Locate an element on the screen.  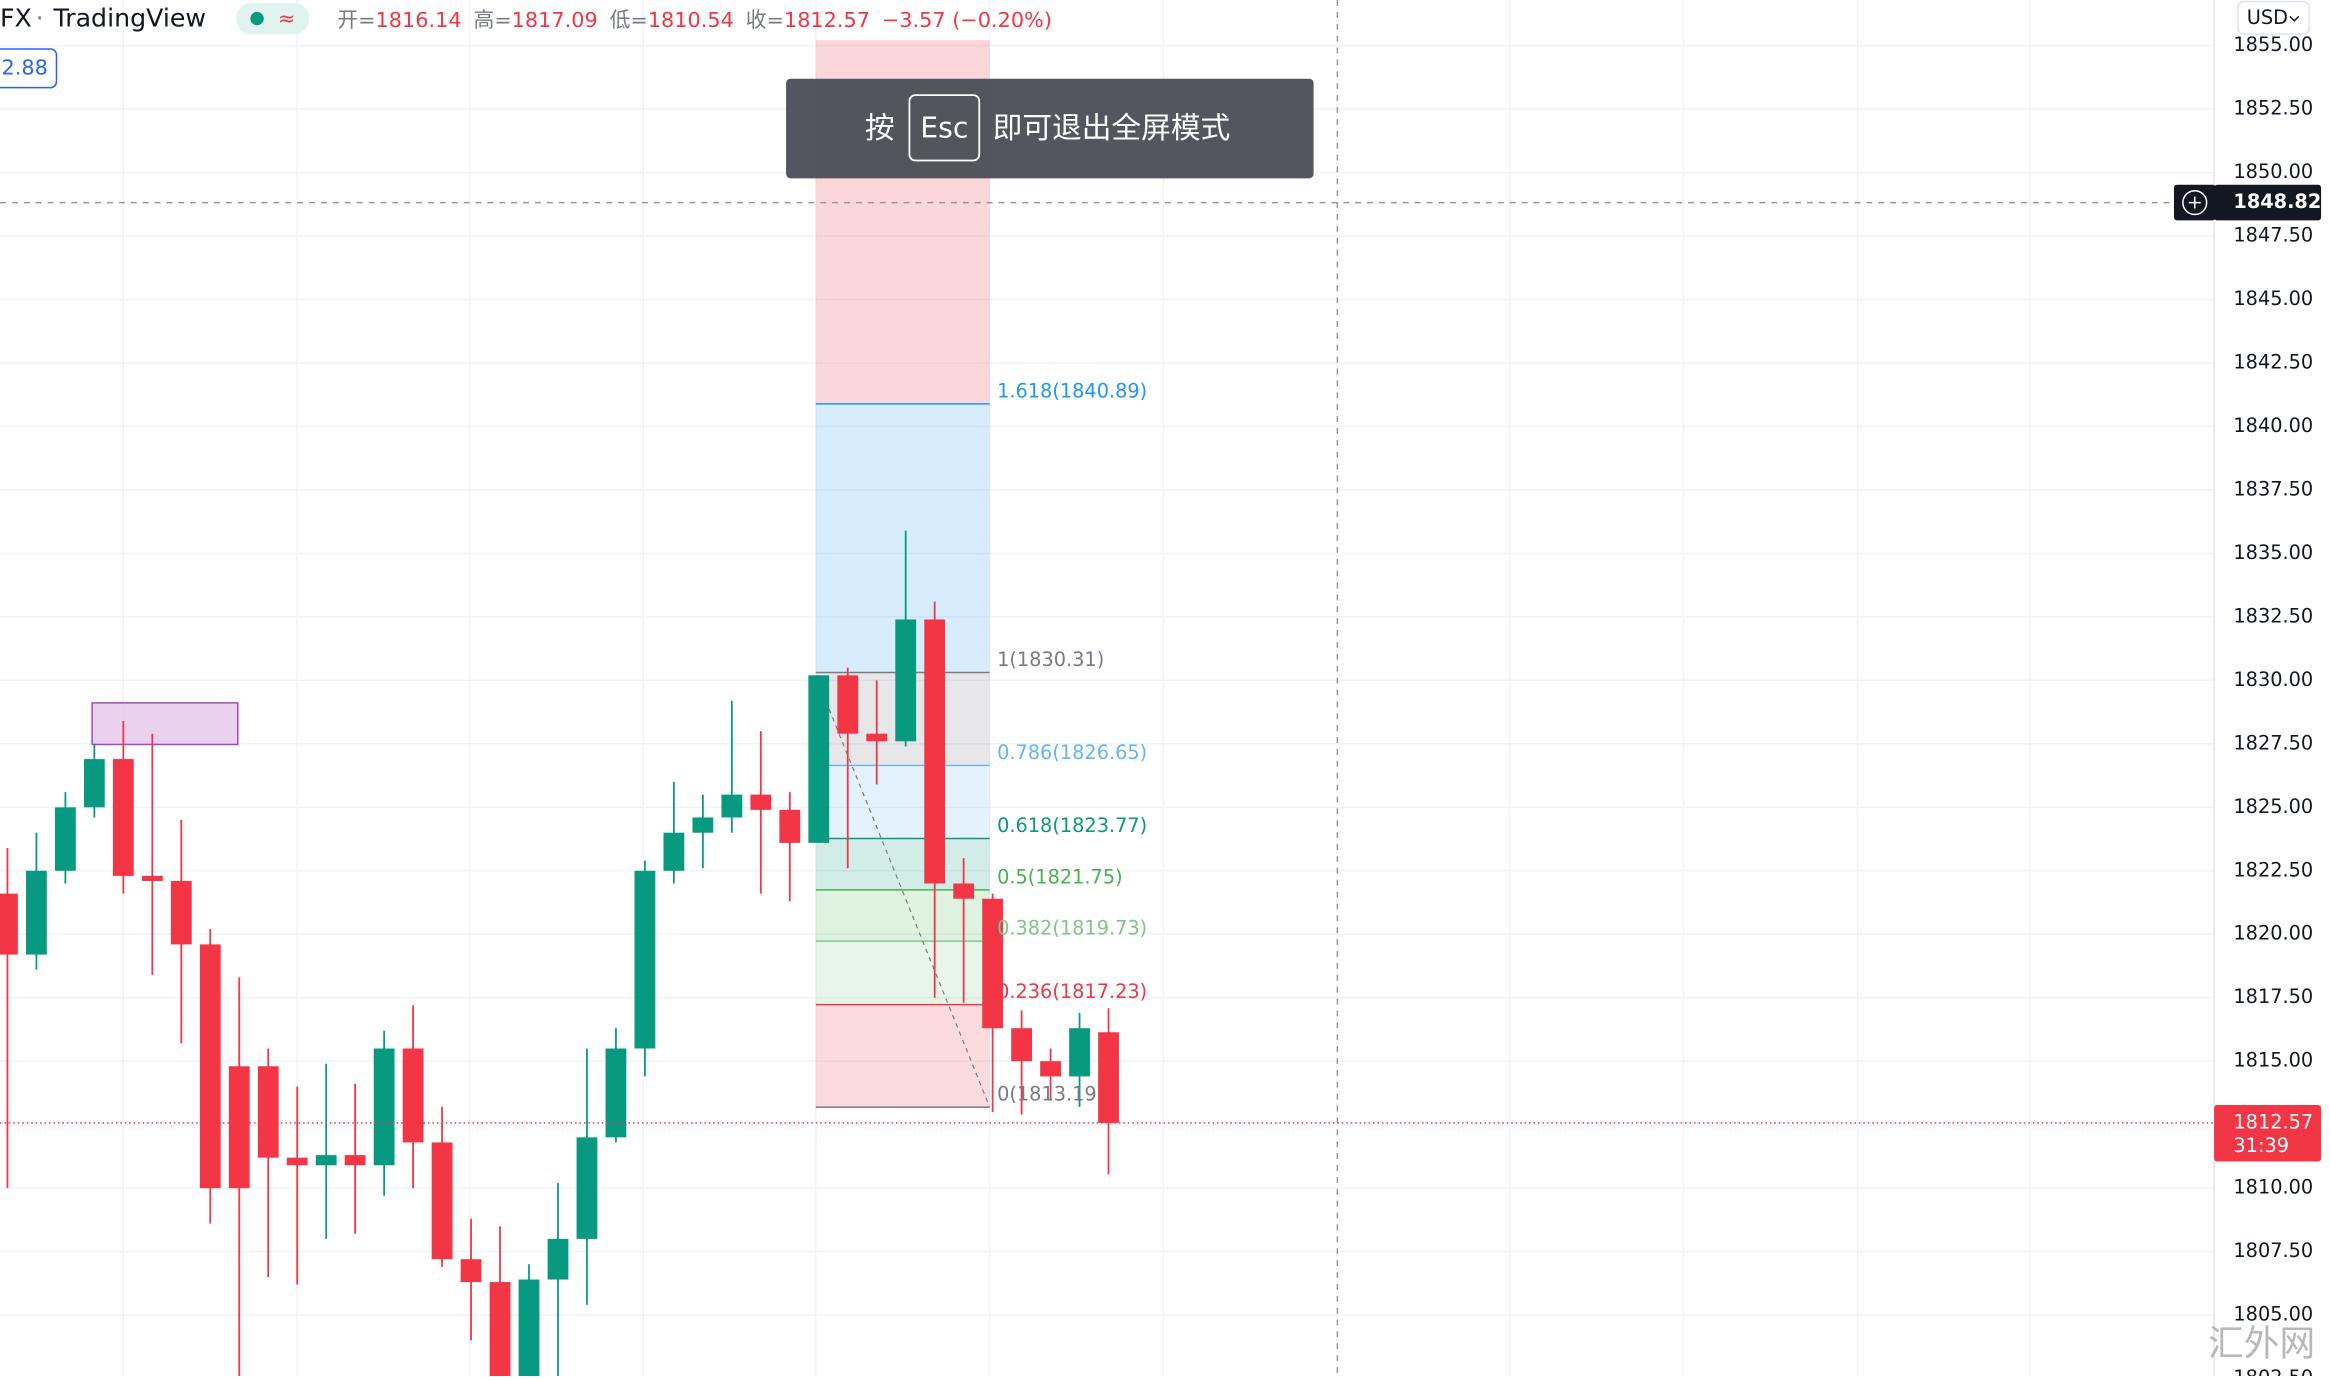
open-value: 1816.14 is located at coordinates (419, 20).